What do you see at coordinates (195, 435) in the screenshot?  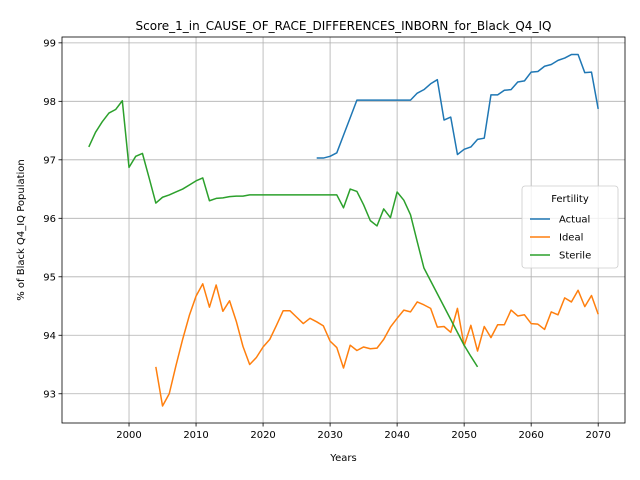 I see `x-tick-label: 2010` at bounding box center [195, 435].